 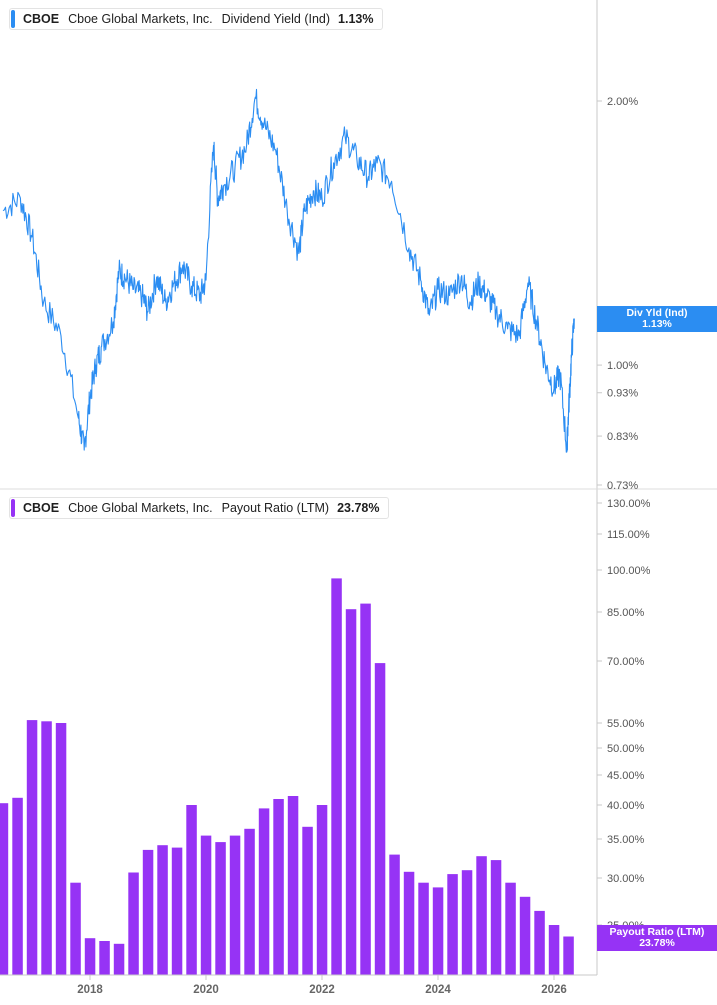 I want to click on payout-tick-label: 50.00%, so click(x=626, y=749).